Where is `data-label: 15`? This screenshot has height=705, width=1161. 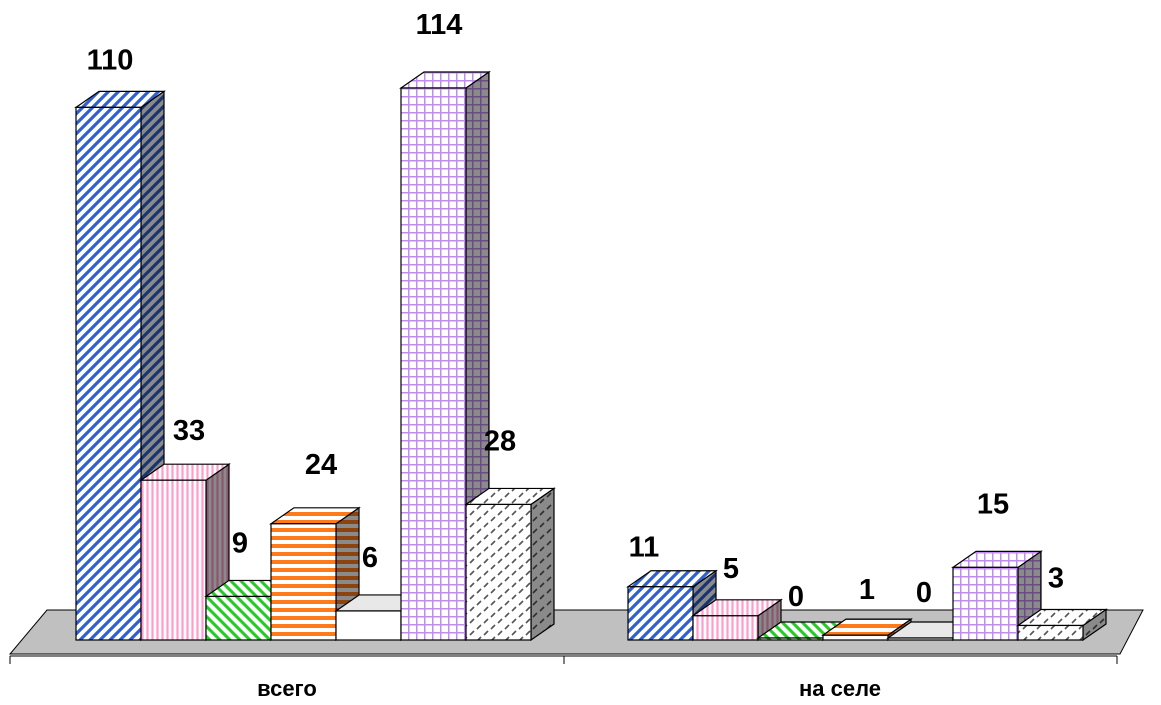 data-label: 15 is located at coordinates (993, 504).